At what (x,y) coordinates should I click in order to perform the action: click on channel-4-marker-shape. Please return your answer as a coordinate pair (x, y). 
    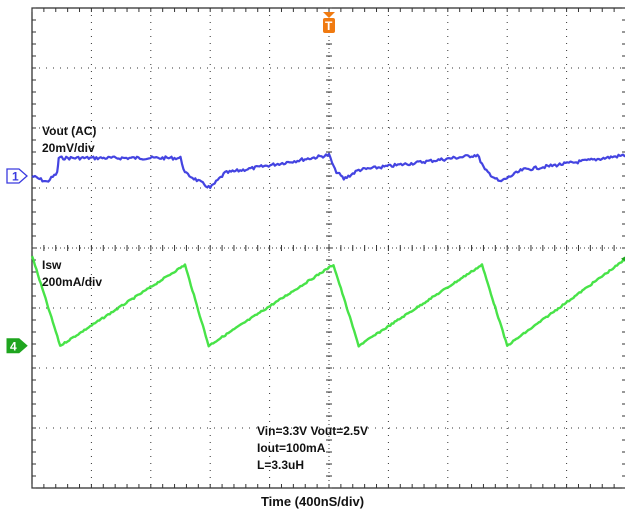
    Looking at the image, I should click on (17, 346).